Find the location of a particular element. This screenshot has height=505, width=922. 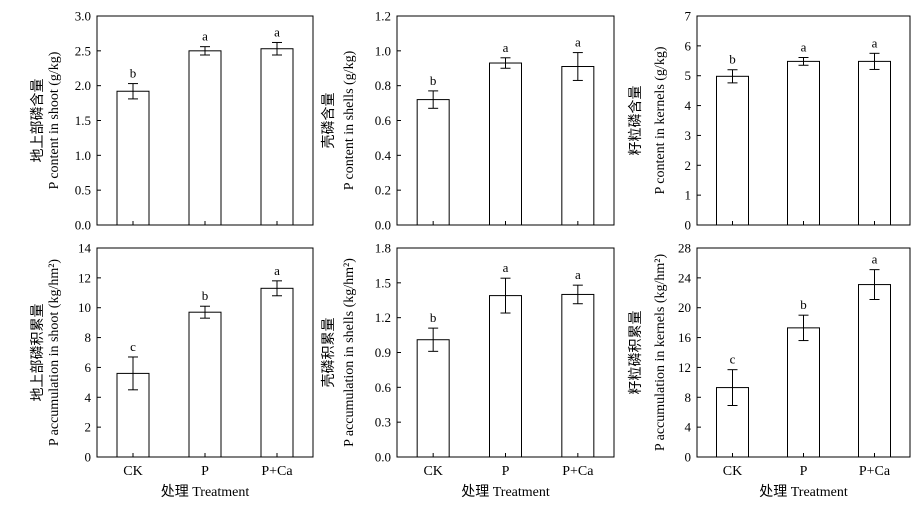

panel-5-ytick-label: 0.3 is located at coordinates (383, 422).